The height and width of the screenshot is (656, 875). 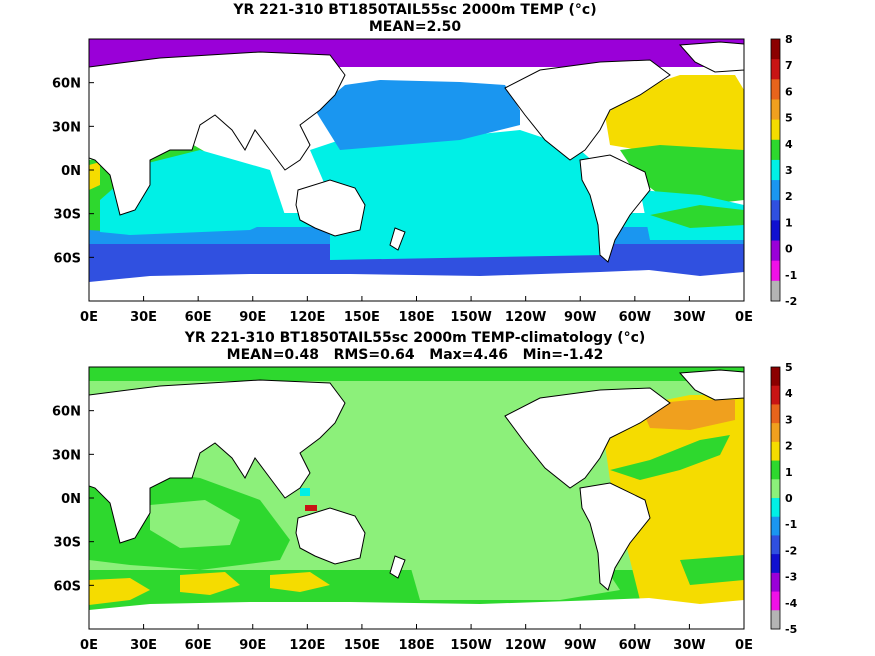 I want to click on top-panel-mean: MEAN=2.50, so click(x=415, y=27).